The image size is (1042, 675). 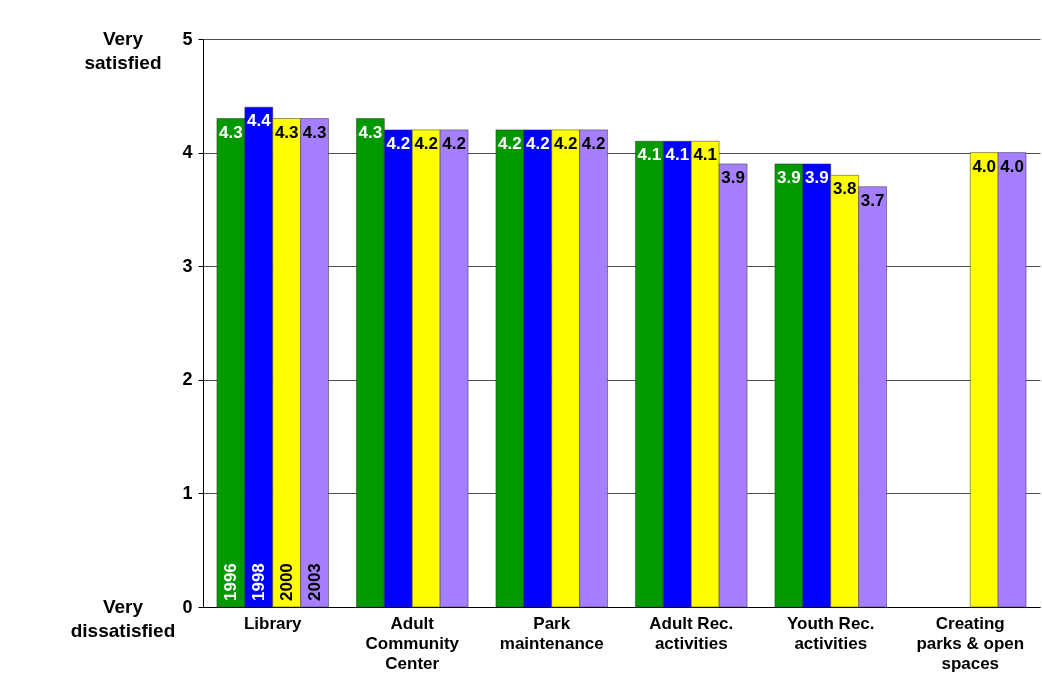 I want to click on data-label: 4.4, so click(x=259, y=121).